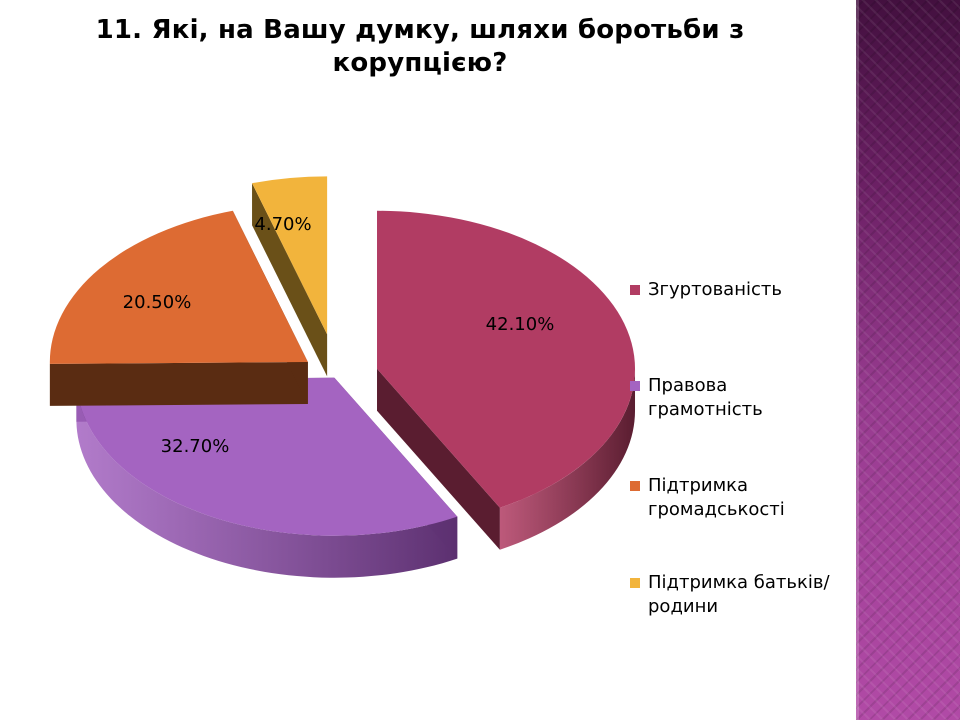 This screenshot has height=720, width=960. I want to click on legend-label: Правова грамотність, so click(705, 397).